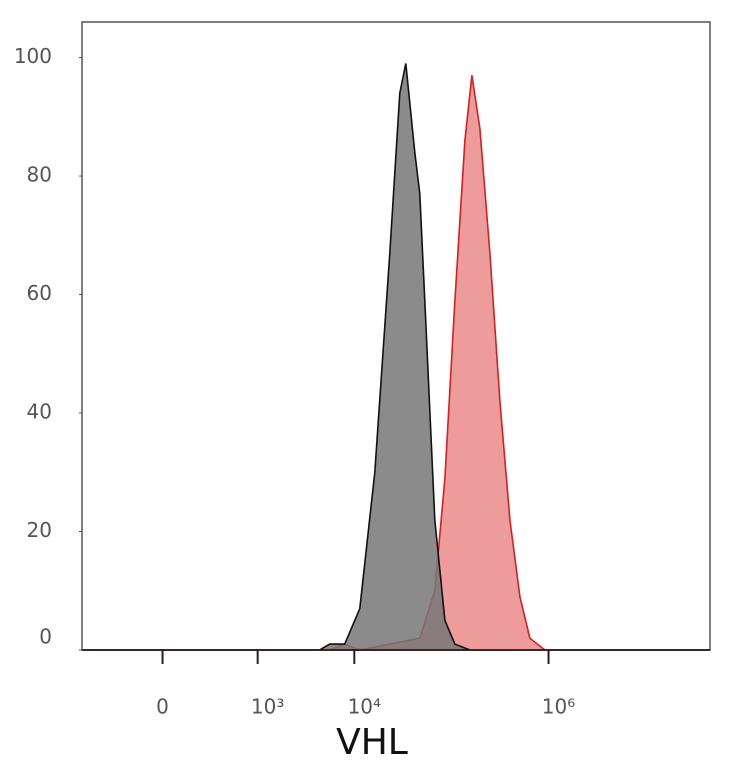 This screenshot has width=734, height=768. Describe the element at coordinates (162, 707) in the screenshot. I see `x-tick-label: 0` at that location.